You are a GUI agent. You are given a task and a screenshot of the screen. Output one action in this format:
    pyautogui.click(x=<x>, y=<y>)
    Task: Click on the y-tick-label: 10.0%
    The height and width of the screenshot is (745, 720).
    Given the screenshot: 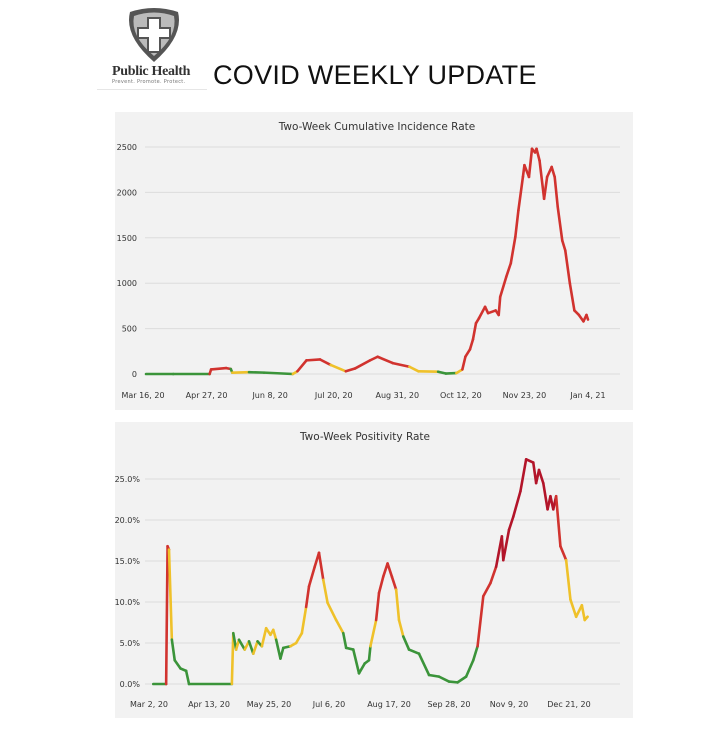 What is the action you would take?
    pyautogui.click(x=127, y=602)
    